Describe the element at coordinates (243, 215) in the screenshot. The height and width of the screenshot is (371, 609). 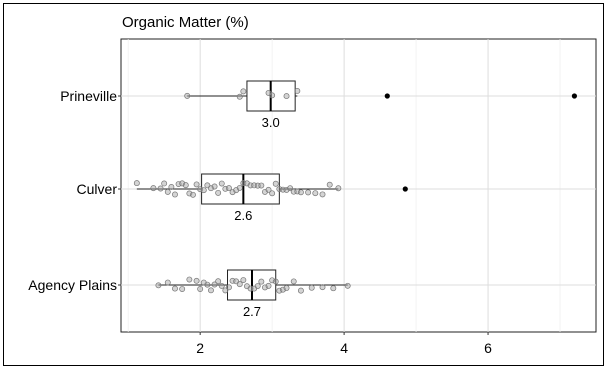
I see `median-label: 2.6` at that location.